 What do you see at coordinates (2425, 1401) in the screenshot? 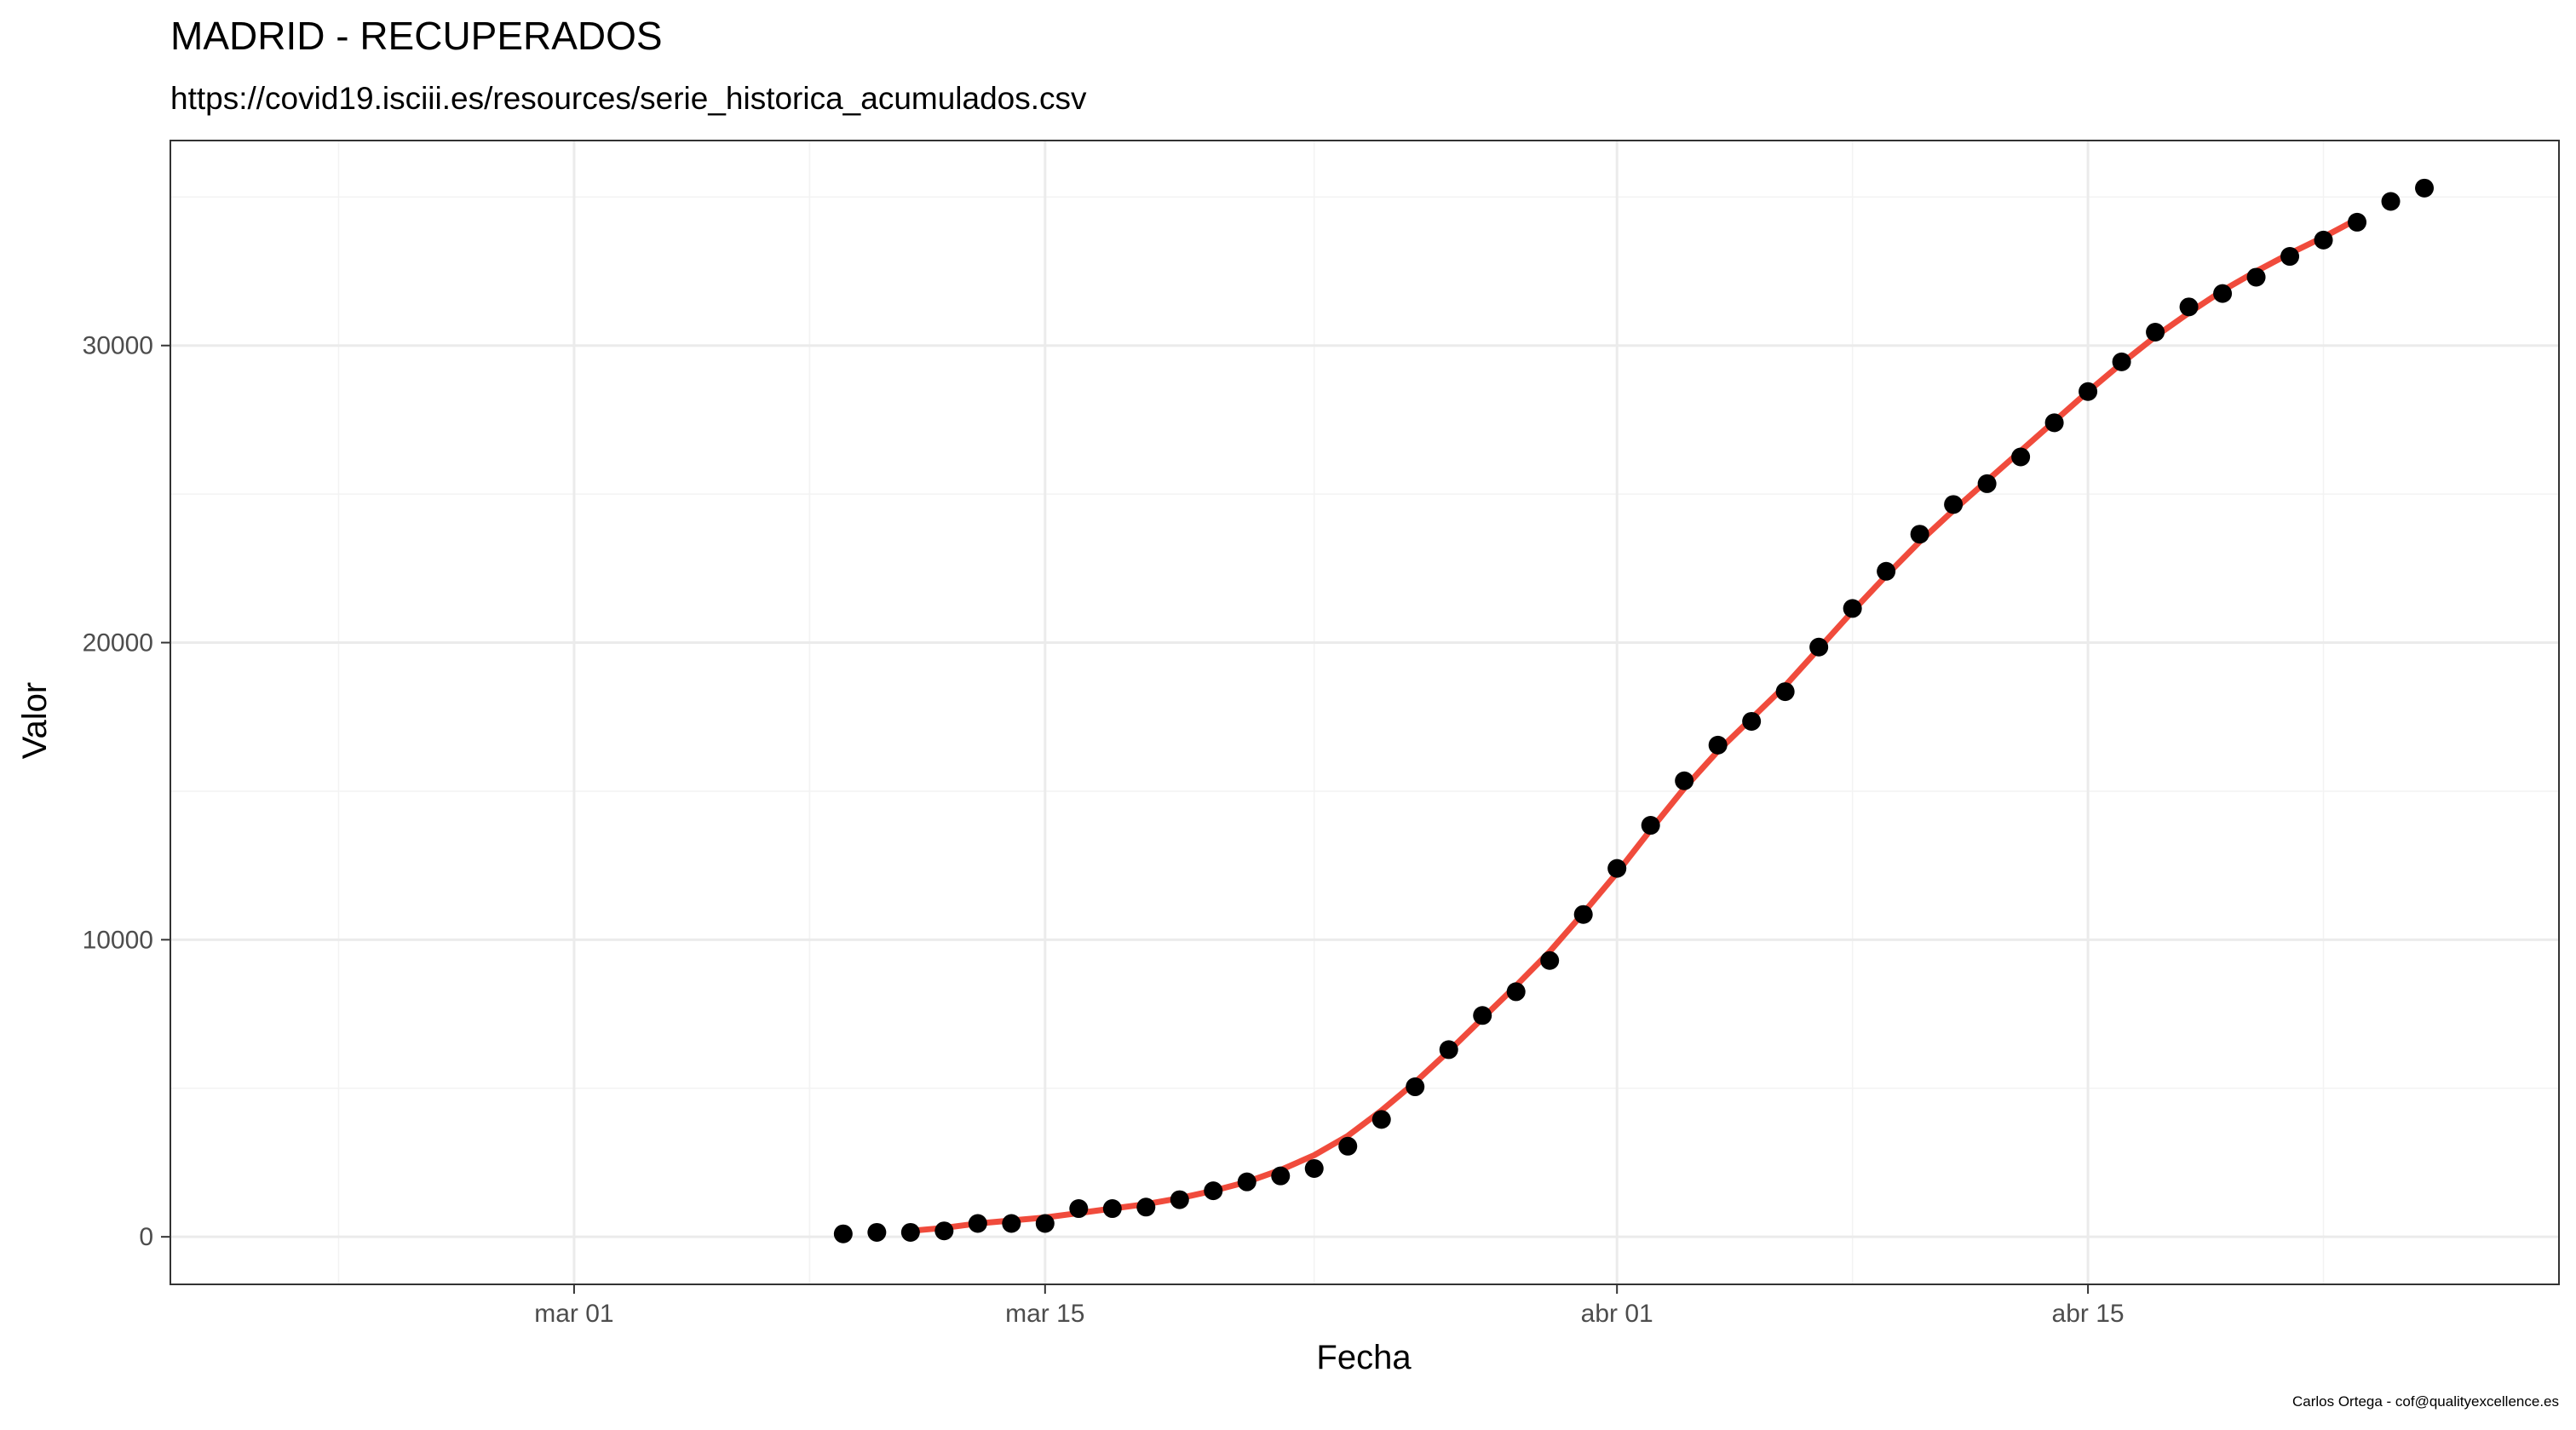
I see `chart-caption: Carlos Ortega - cof@qualityexcellence.es` at bounding box center [2425, 1401].